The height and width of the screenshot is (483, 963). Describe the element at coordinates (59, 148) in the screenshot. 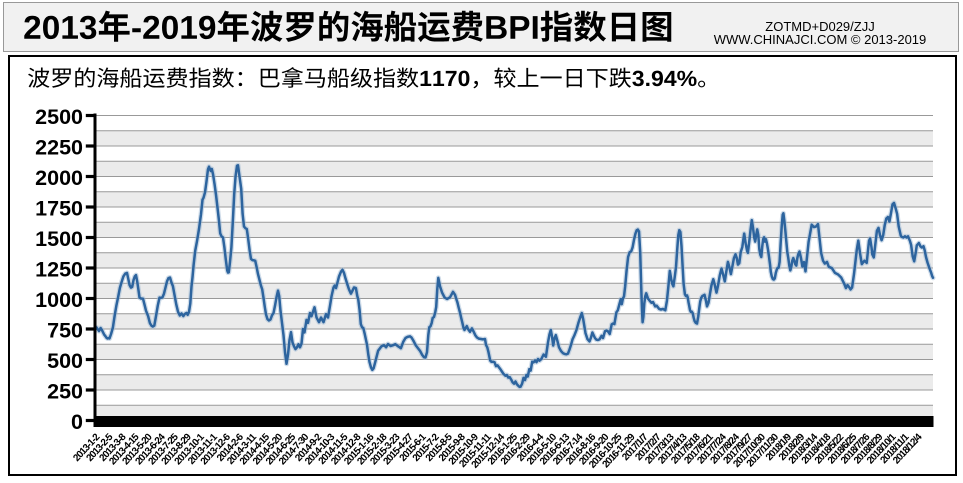

I see `svg-text: 2250` at that location.